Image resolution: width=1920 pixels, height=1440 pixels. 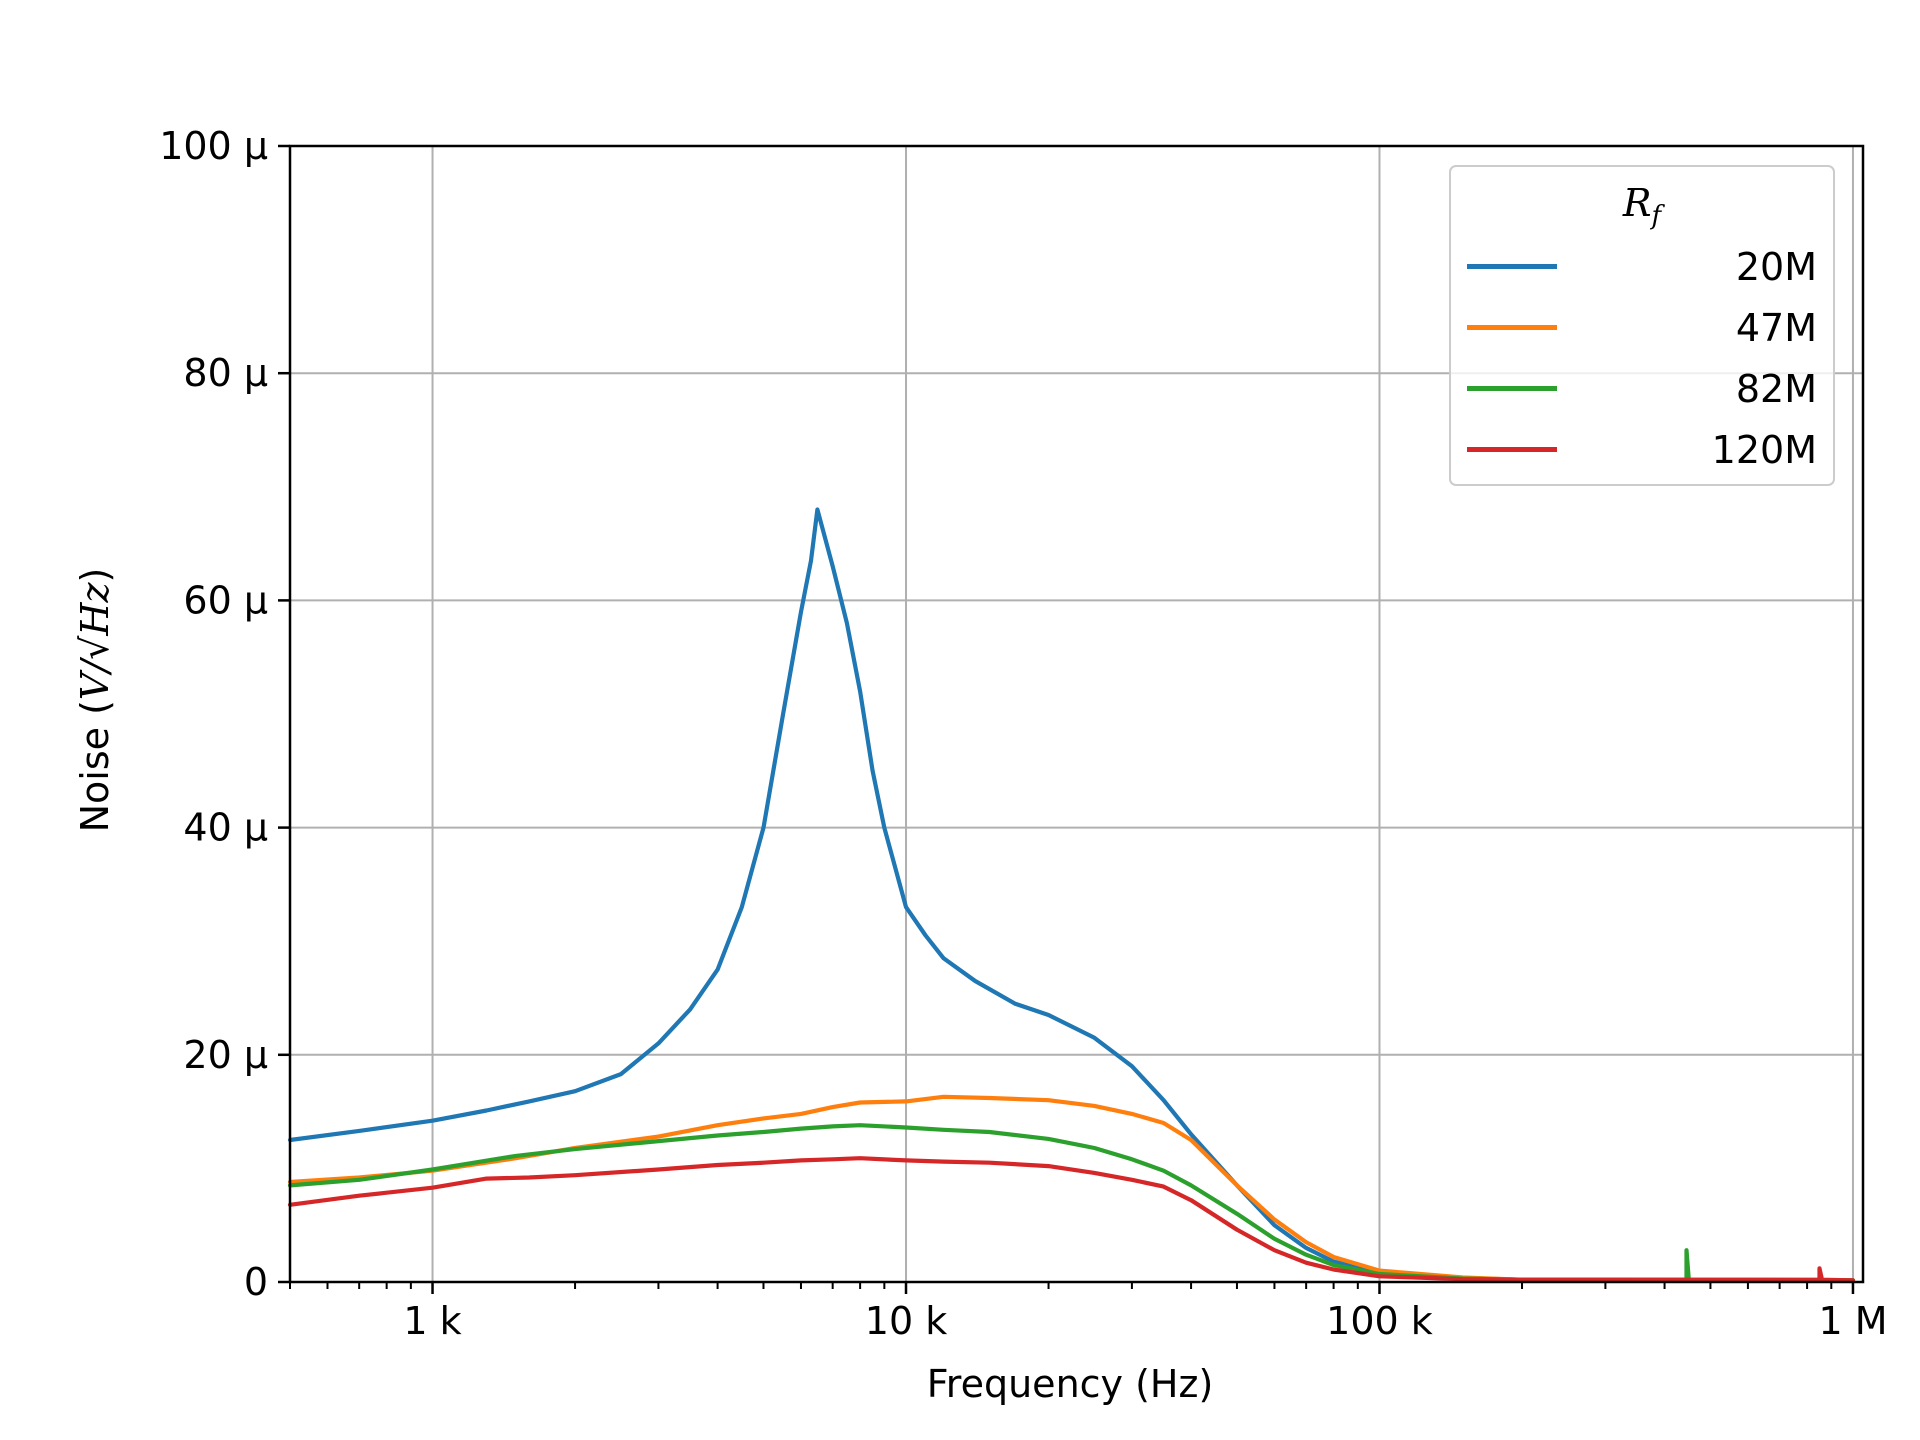 What do you see at coordinates (1642, 267) in the screenshot?
I see `legend-item-20m: 20M` at bounding box center [1642, 267].